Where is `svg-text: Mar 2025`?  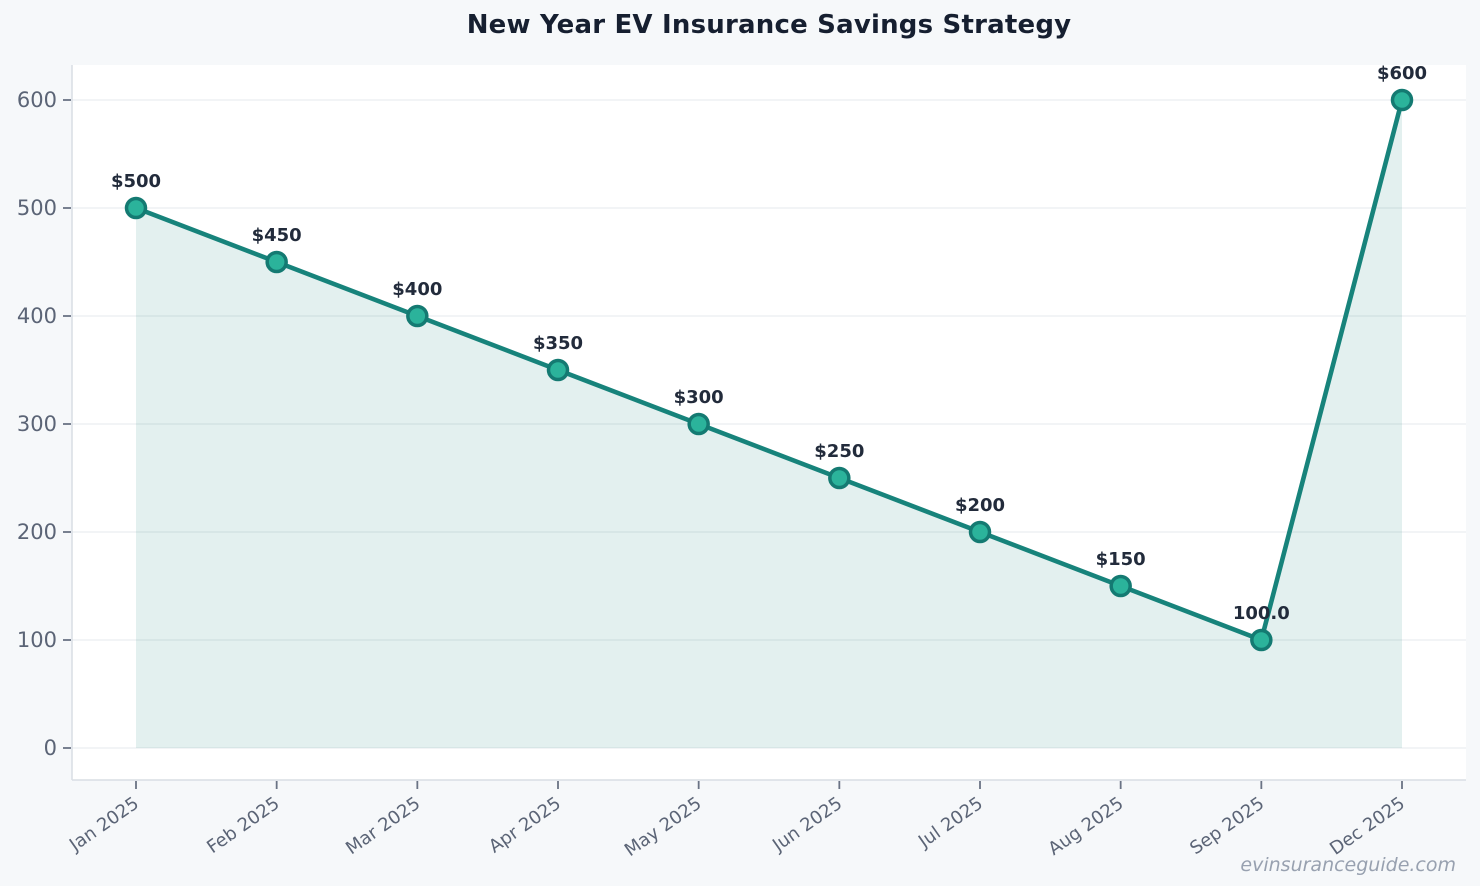 svg-text: Mar 2025 is located at coordinates (383, 826).